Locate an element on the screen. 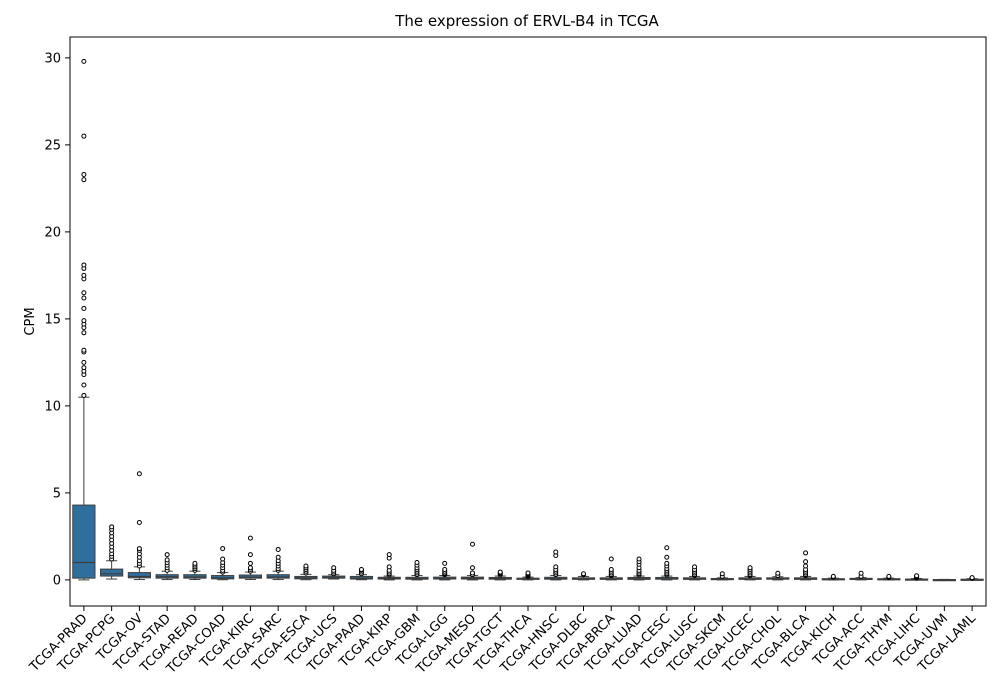 The image size is (1000, 700). box-tcga-laml is located at coordinates (972, 578).